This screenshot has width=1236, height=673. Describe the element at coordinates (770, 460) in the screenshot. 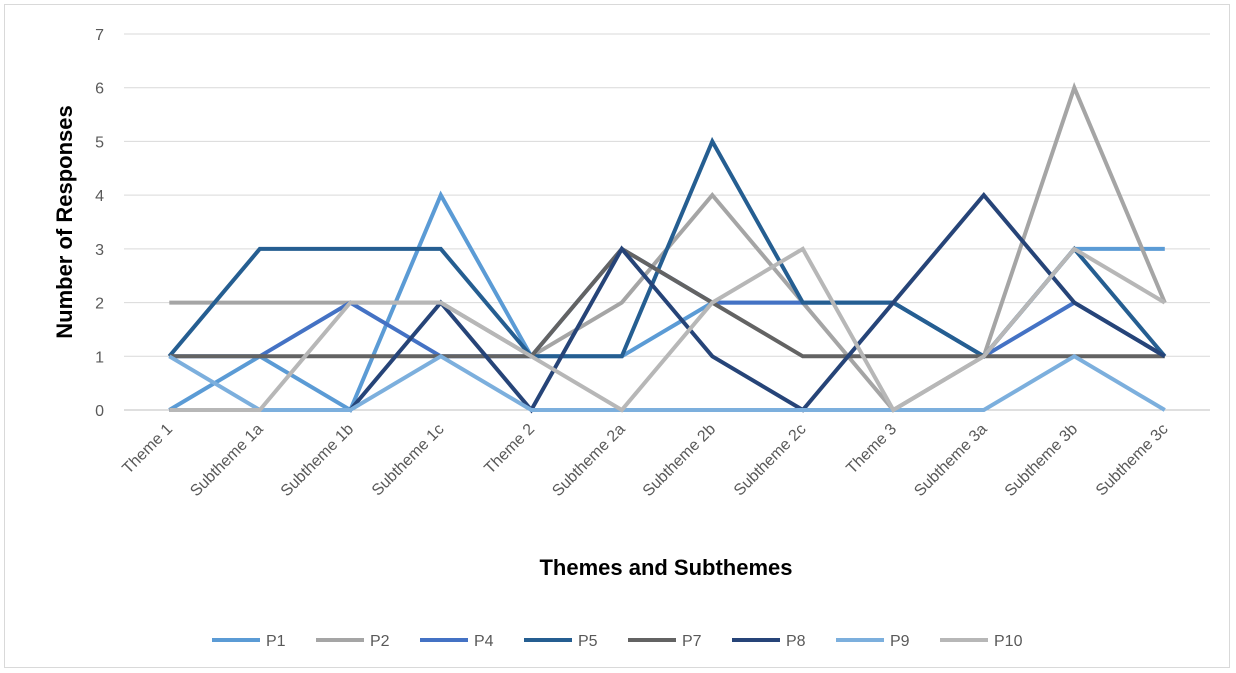

I see `x-tick-label: Subtheme 2c` at that location.